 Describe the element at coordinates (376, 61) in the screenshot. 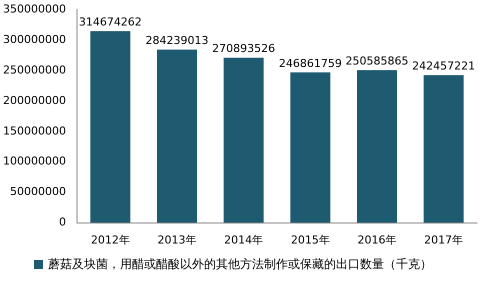

I see `data-label: 250585865` at that location.